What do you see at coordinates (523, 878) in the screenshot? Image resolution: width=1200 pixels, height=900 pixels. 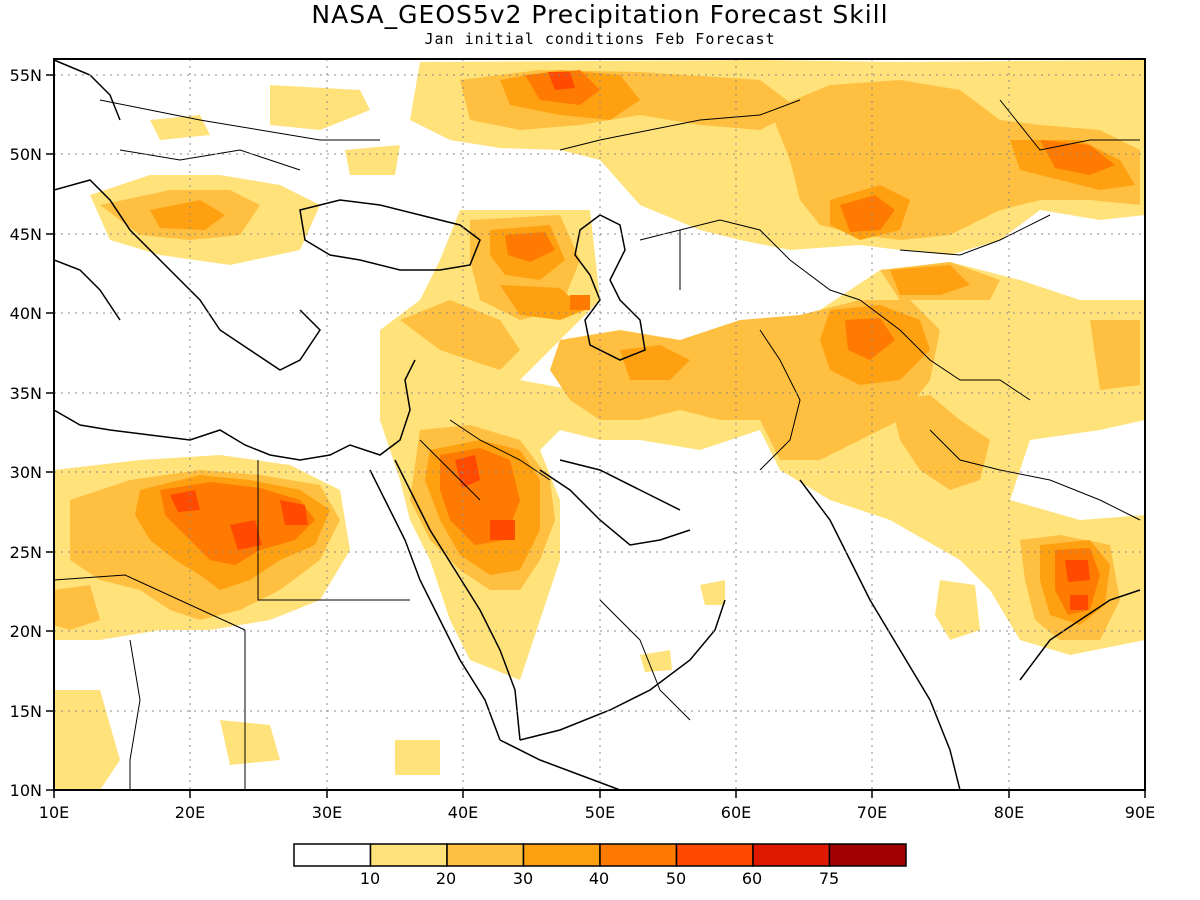 I see `colorbar-label: 30` at bounding box center [523, 878].